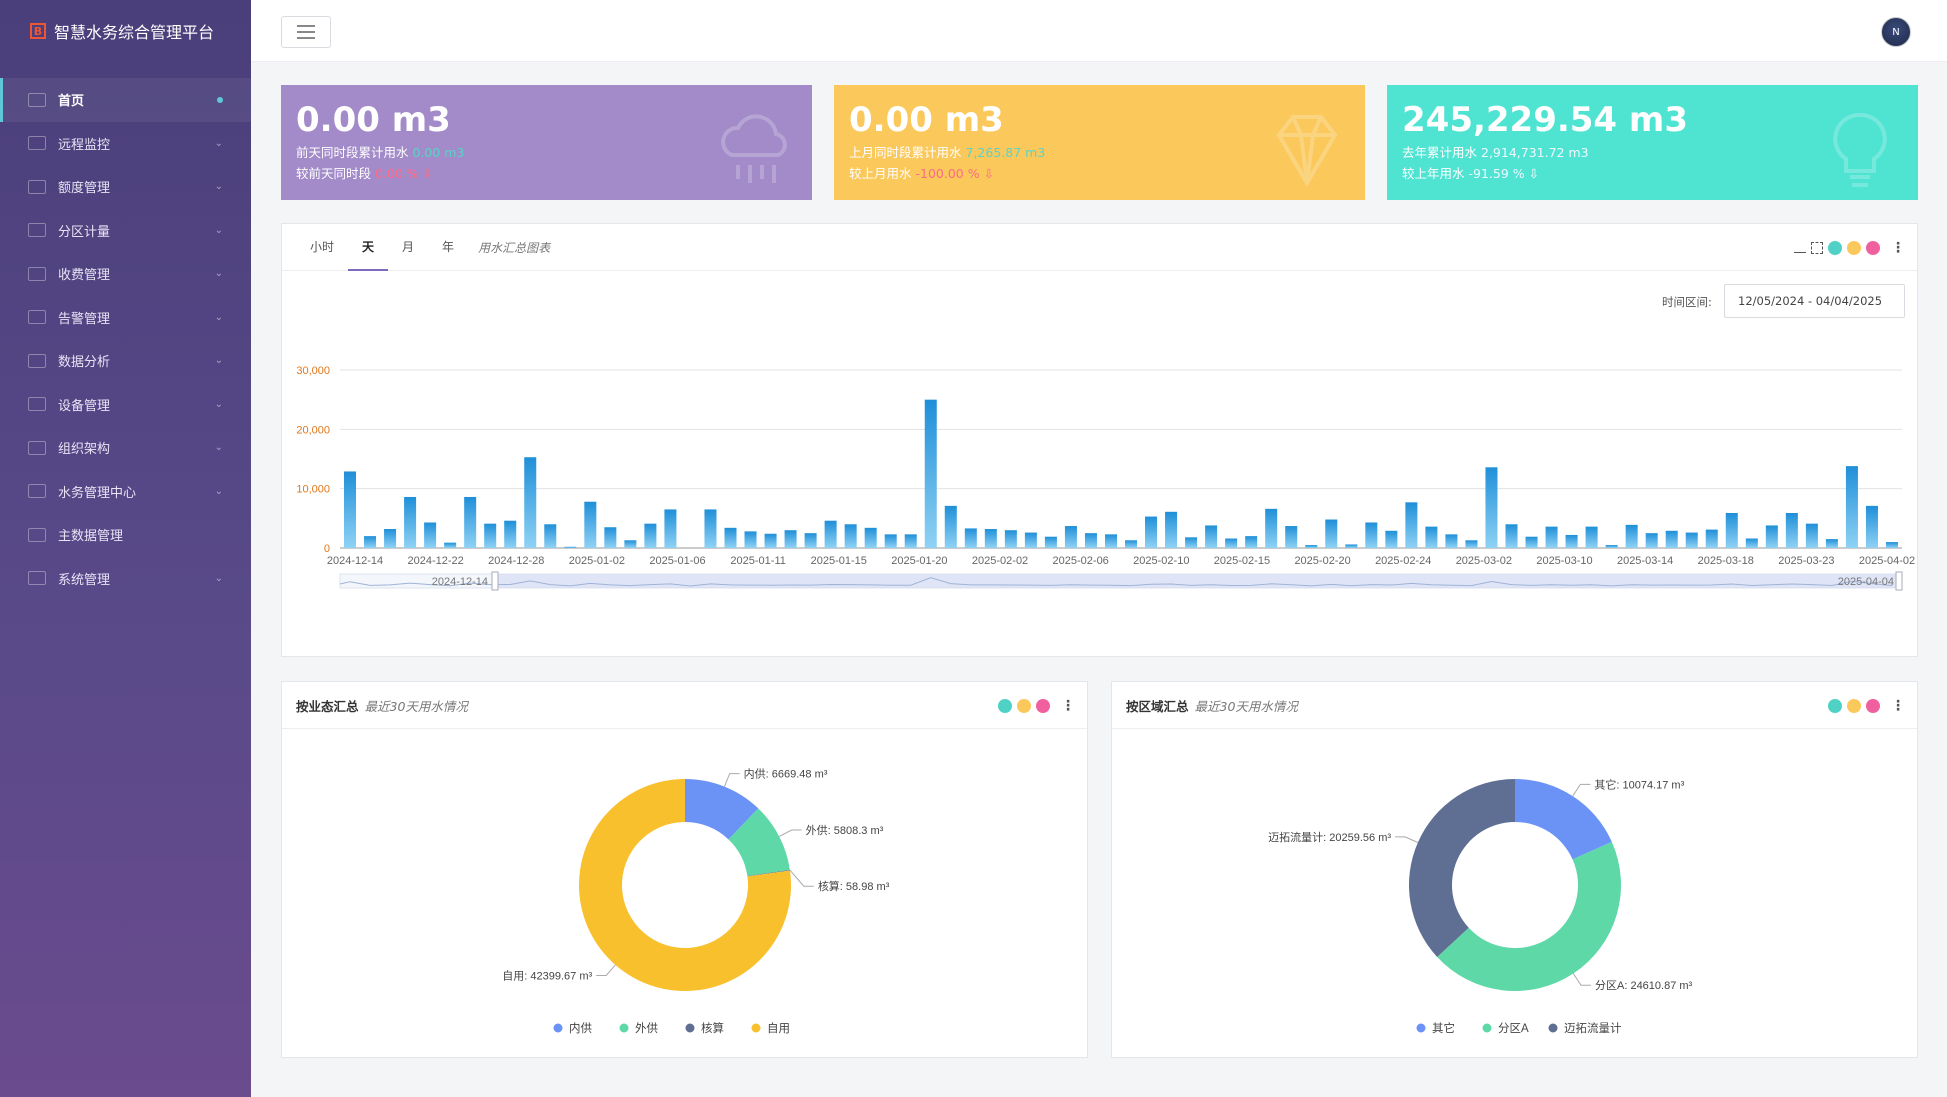 Image resolution: width=1947 pixels, height=1097 pixels. What do you see at coordinates (1817, 247) in the screenshot?
I see `fullscreen-icon` at bounding box center [1817, 247].